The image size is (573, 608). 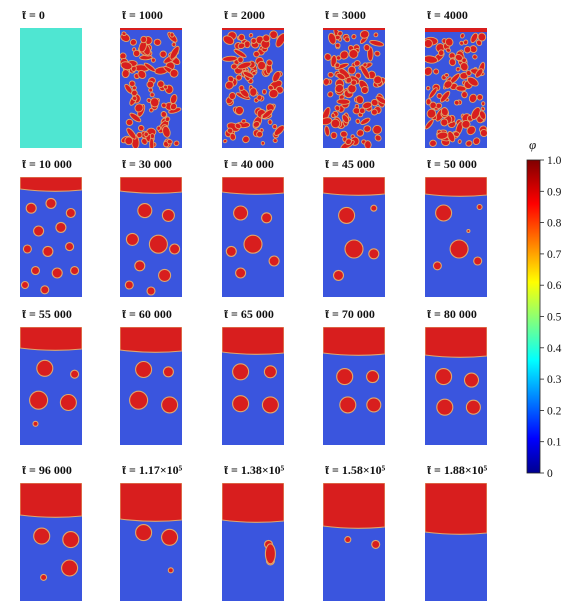 I want to click on snapshot-panel: ̃t = 30 000, so click(x=151, y=227).